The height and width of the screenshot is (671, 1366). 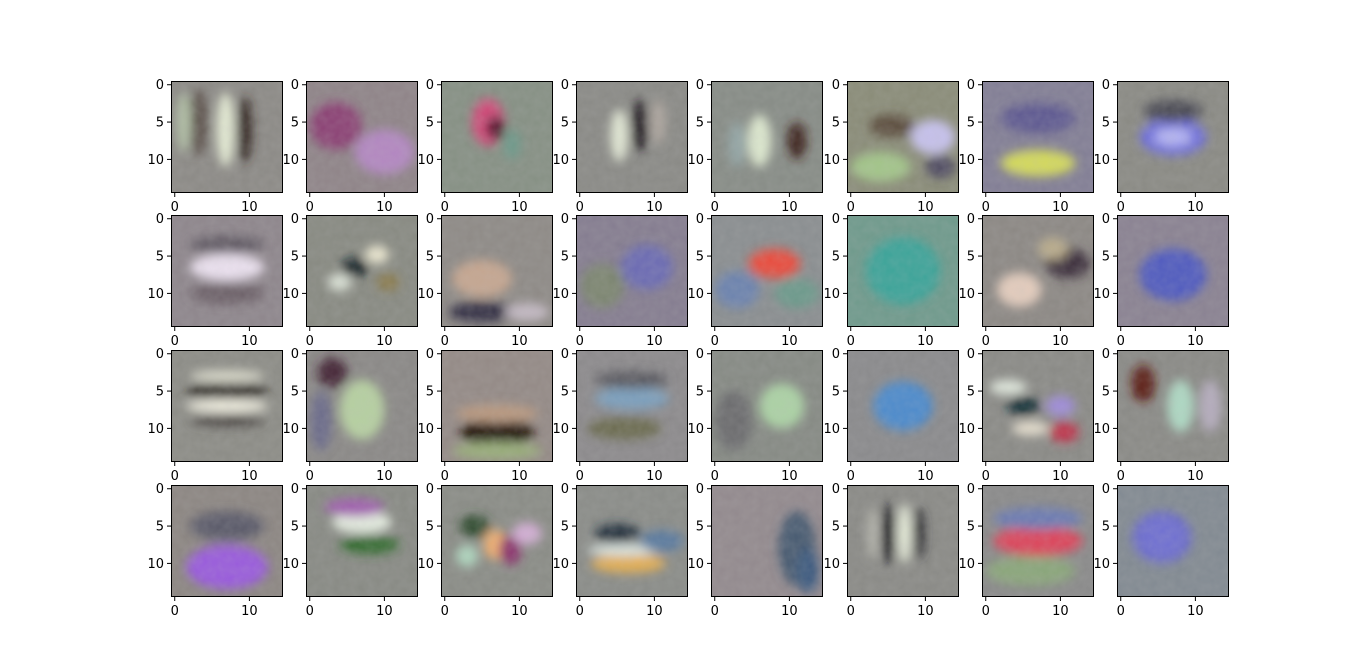 I want to click on filter-panel-r2-c6: 0 10 0 5 10, so click(x=1026, y=415).